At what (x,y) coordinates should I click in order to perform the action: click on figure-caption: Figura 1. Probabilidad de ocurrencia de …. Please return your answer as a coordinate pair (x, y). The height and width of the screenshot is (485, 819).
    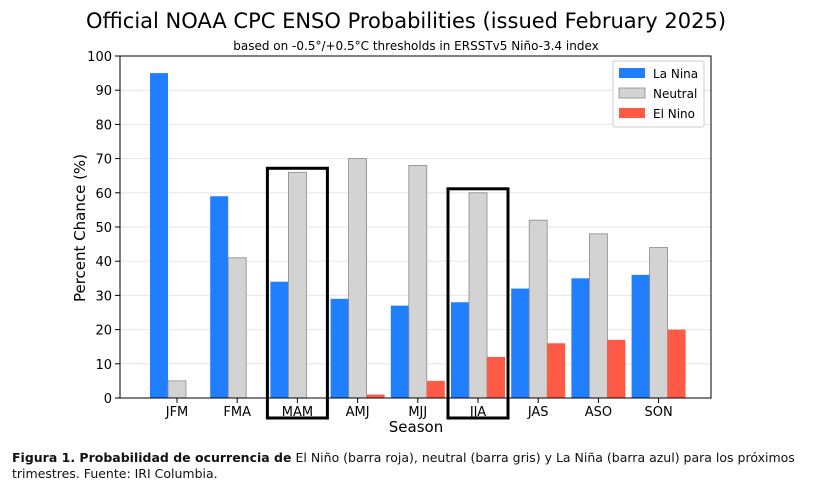
    Looking at the image, I should click on (412, 466).